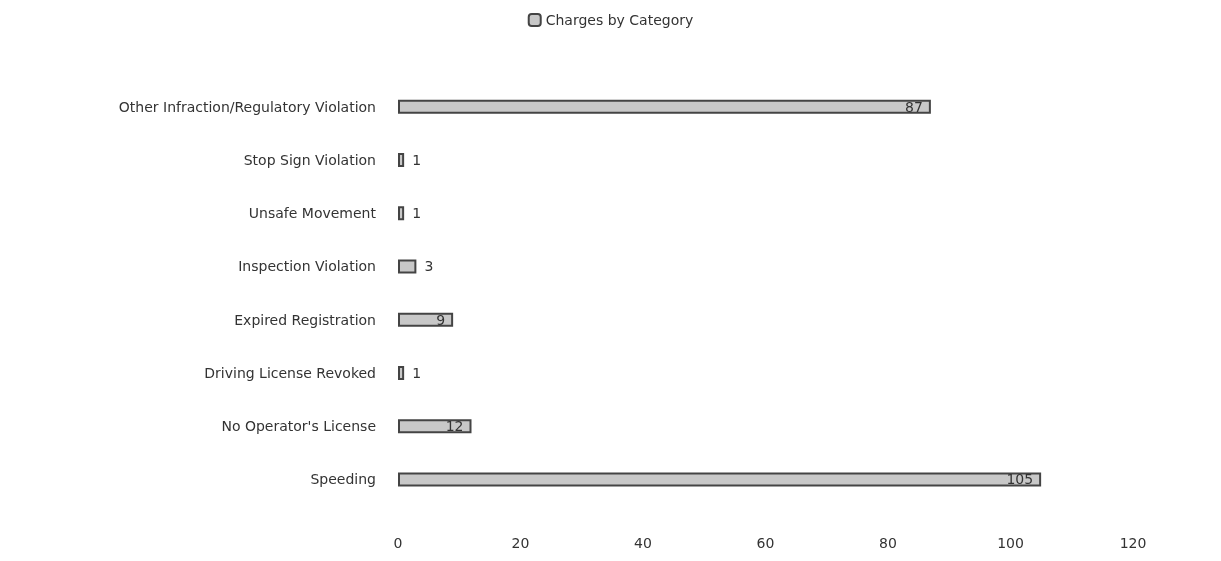  I want to click on x-tick-label: 60, so click(765, 543).